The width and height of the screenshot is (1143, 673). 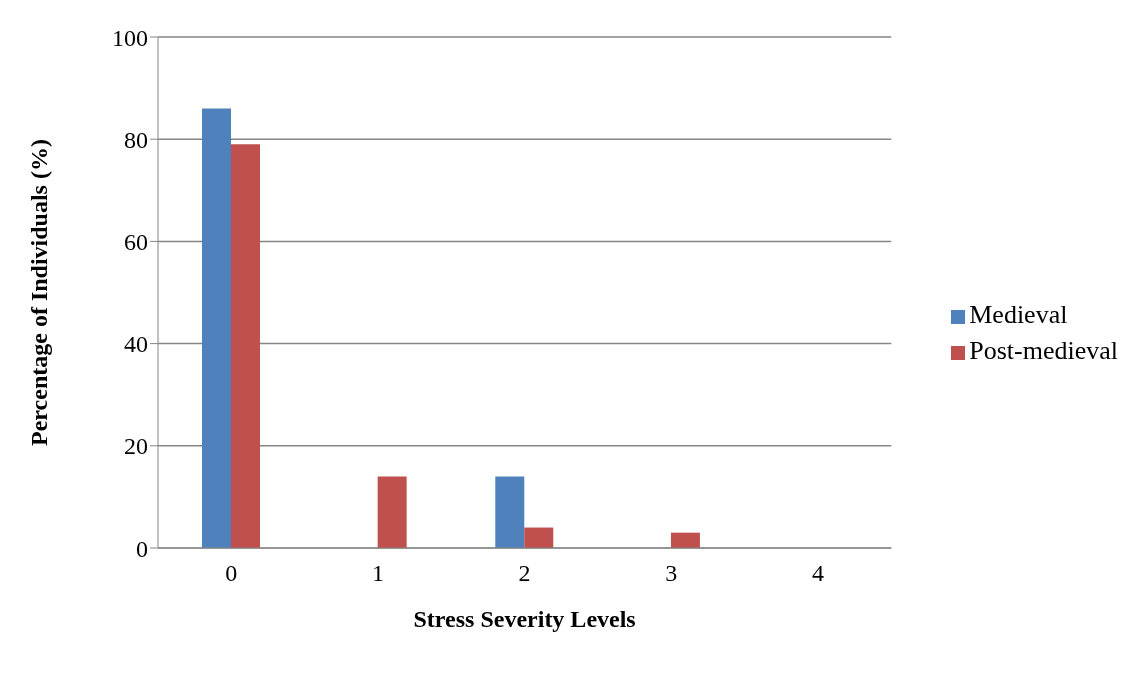 I want to click on y-tick-label: 60, so click(x=136, y=241).